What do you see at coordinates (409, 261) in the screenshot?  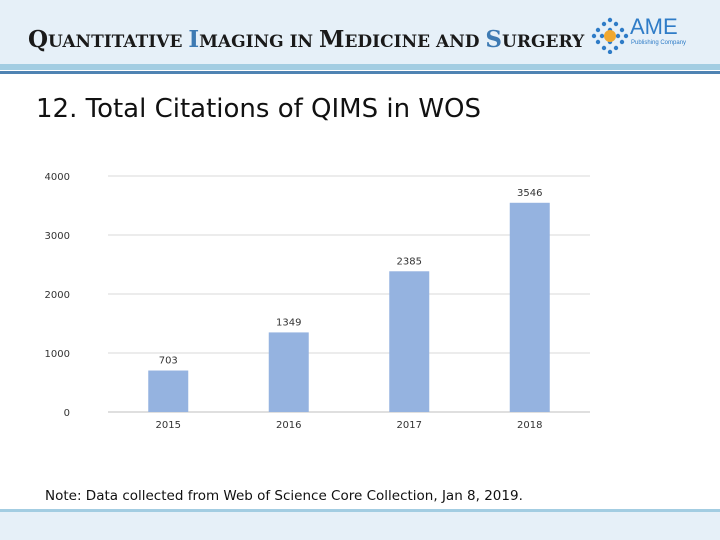 I see `data-label: 2385` at bounding box center [409, 261].